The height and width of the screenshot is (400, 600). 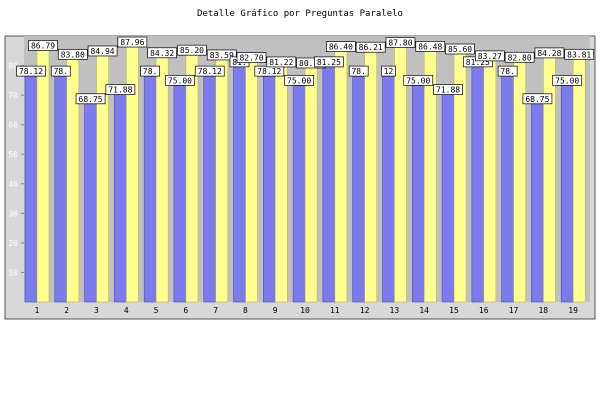 I want to click on x-tick-label: 11, so click(x=335, y=310).